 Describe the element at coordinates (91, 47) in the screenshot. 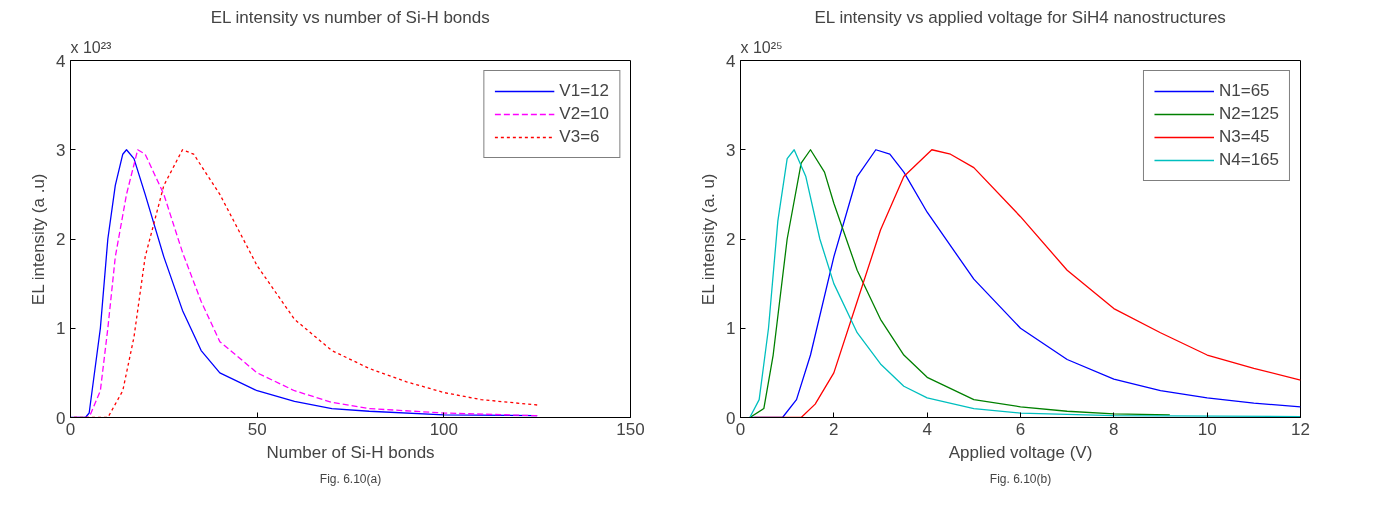

I see `text: x 10²³` at that location.